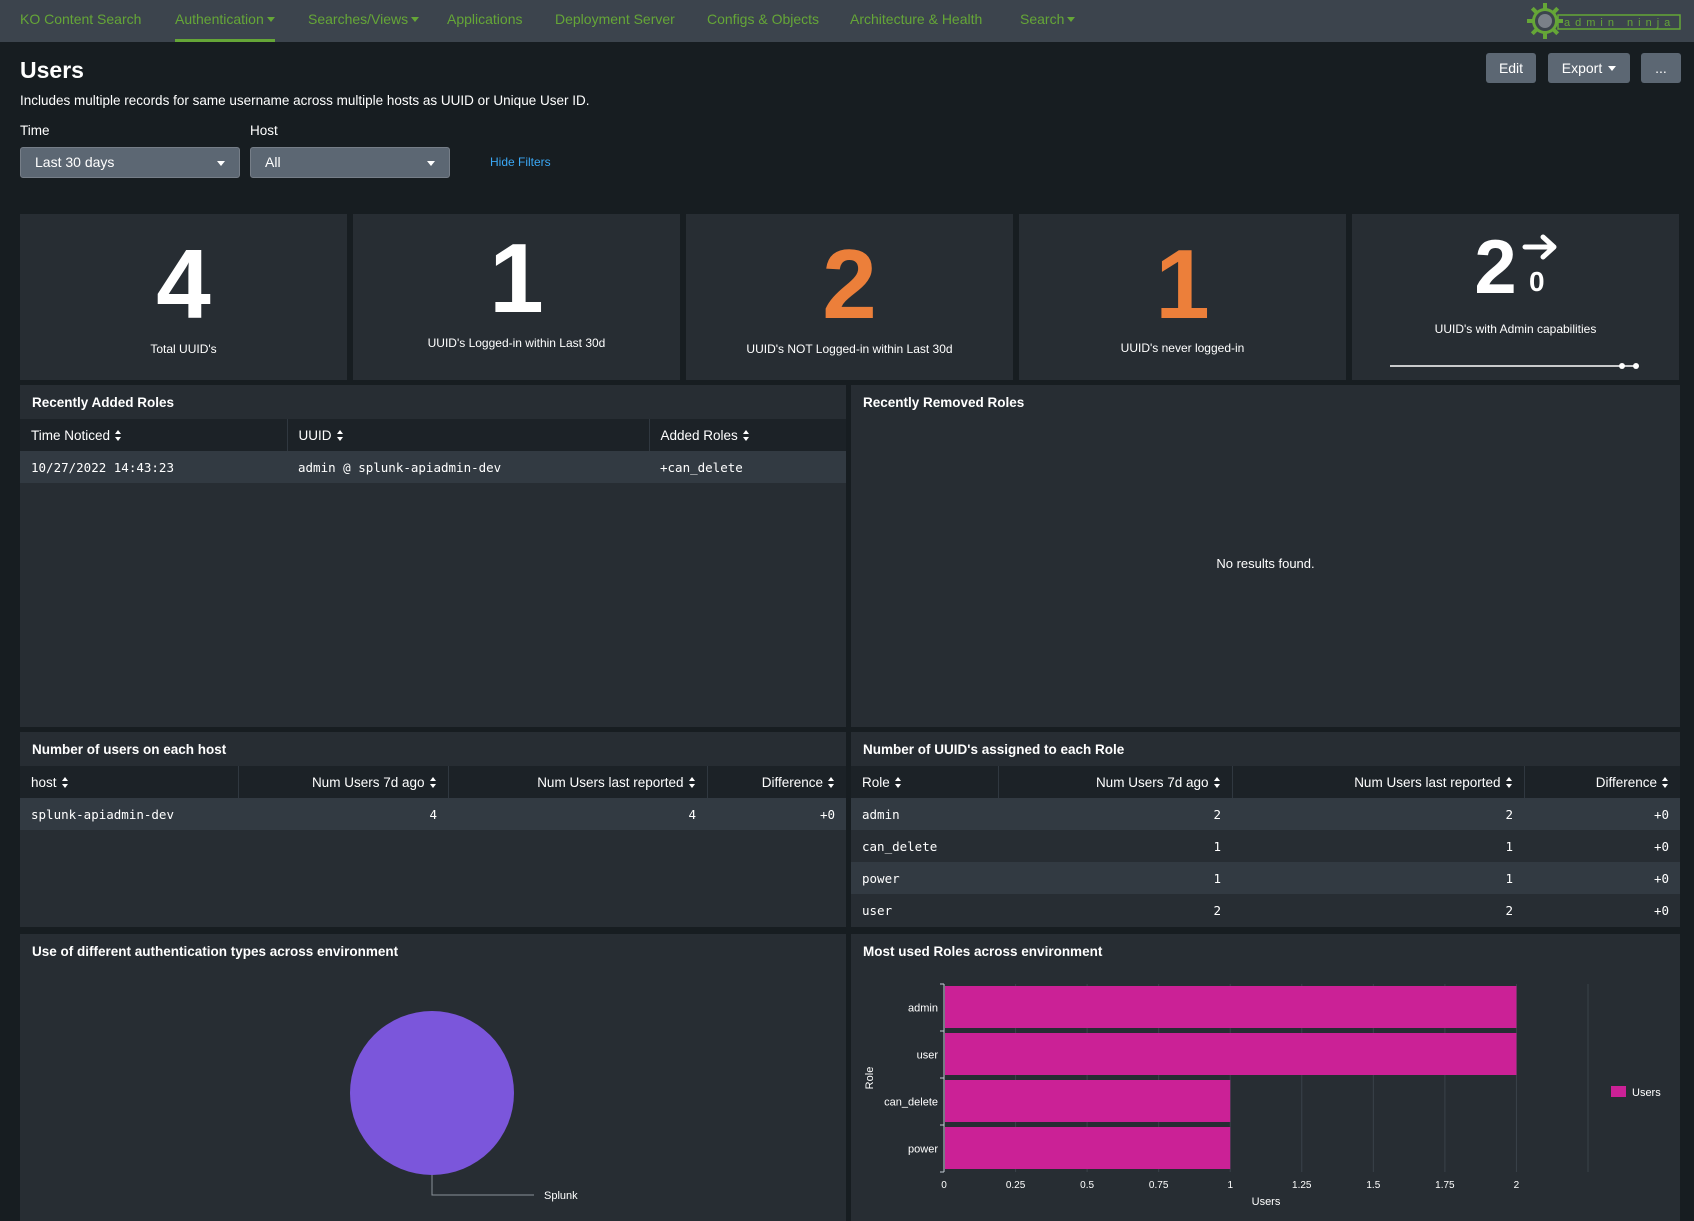  What do you see at coordinates (924, 878) in the screenshot?
I see `table-cell: power` at bounding box center [924, 878].